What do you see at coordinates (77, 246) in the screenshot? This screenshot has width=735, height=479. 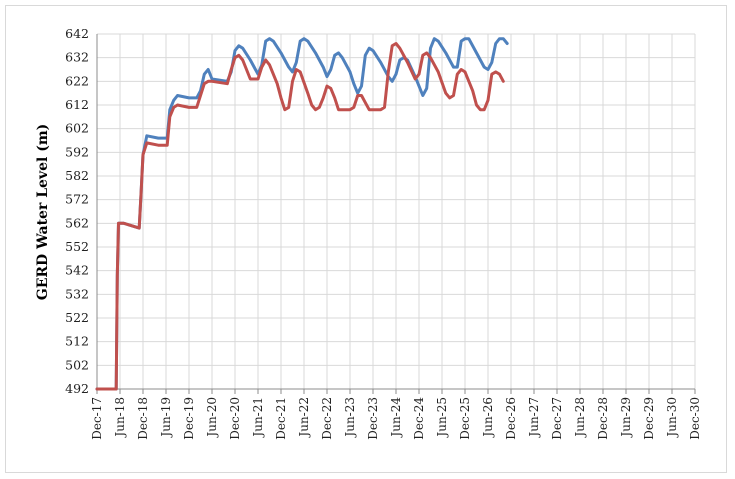 I see `y-tick-label: 552` at bounding box center [77, 246].